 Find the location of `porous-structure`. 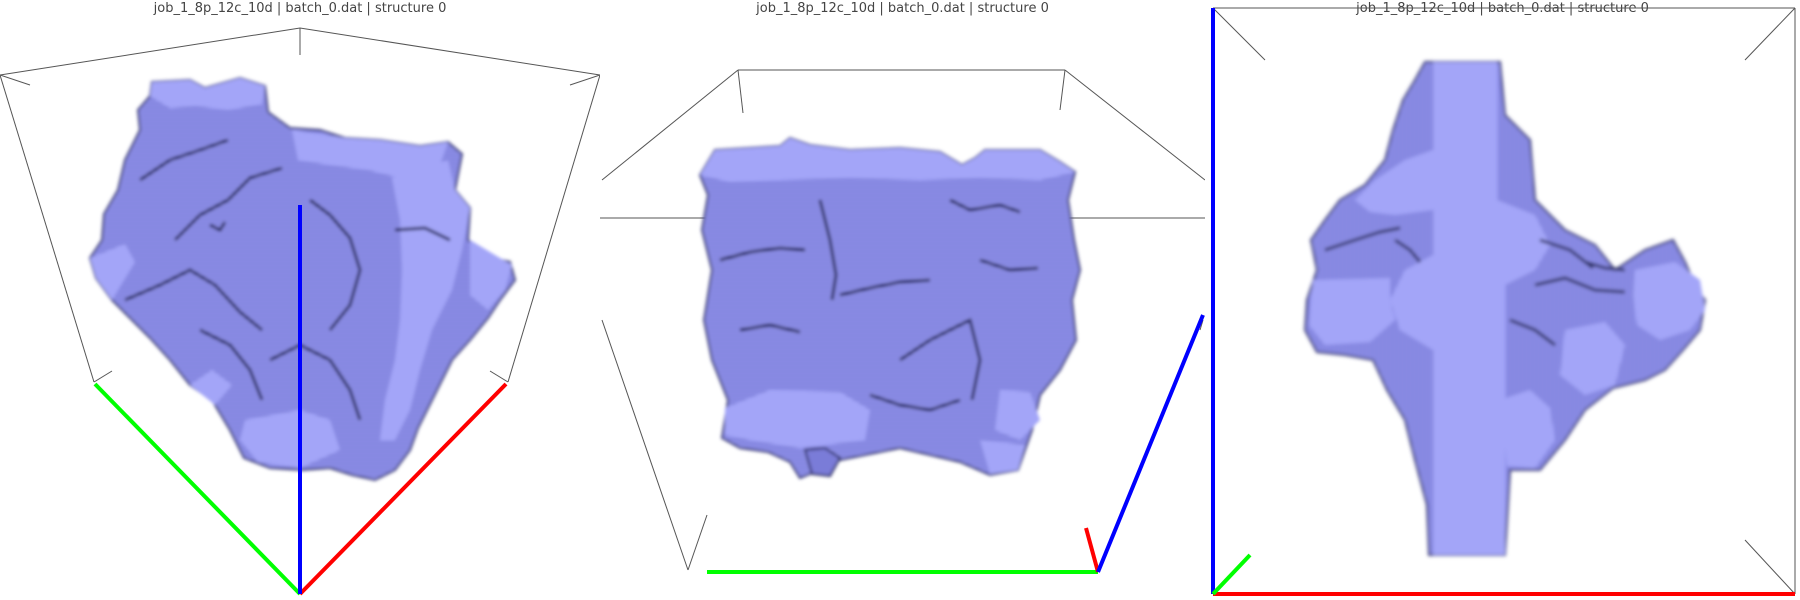

porous-structure is located at coordinates (890, 308).